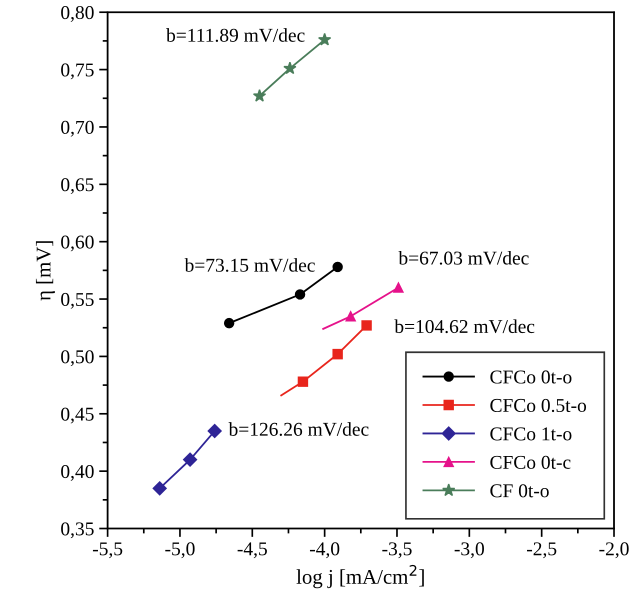  Describe the element at coordinates (541, 550) in the screenshot. I see `x-tick-label: -2,5` at that location.